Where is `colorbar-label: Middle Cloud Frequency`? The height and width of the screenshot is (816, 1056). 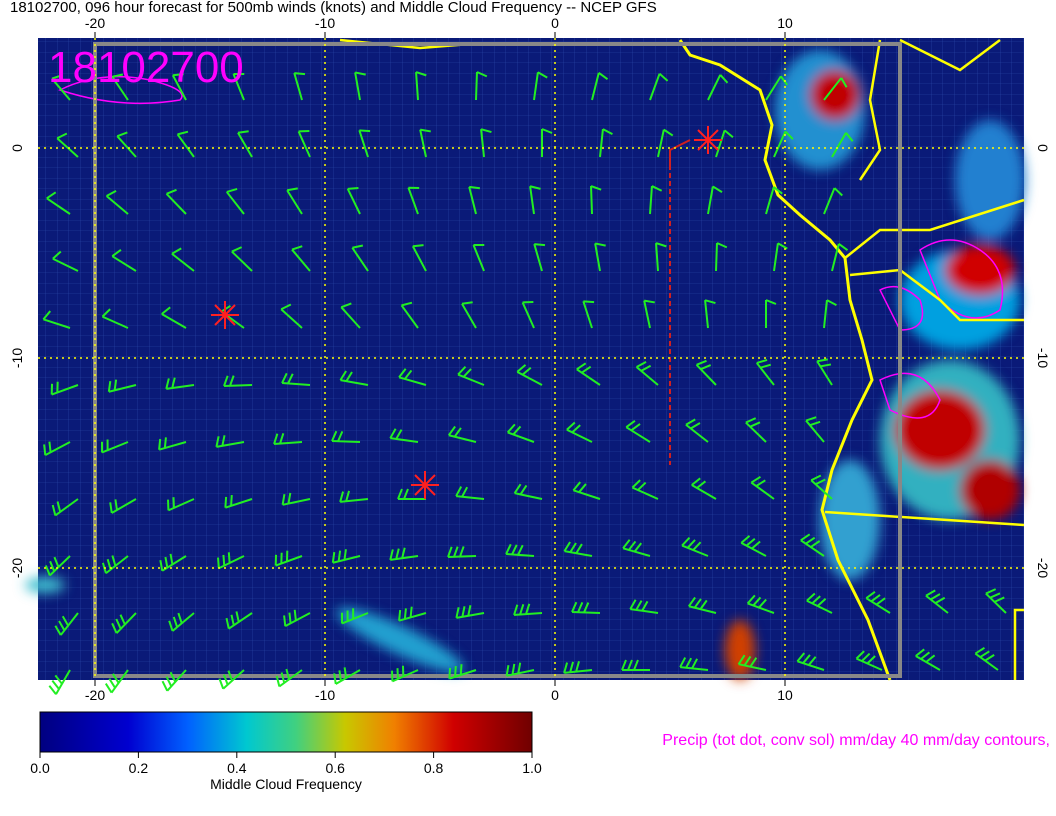 colorbar-label: Middle Cloud Frequency is located at coordinates (286, 784).